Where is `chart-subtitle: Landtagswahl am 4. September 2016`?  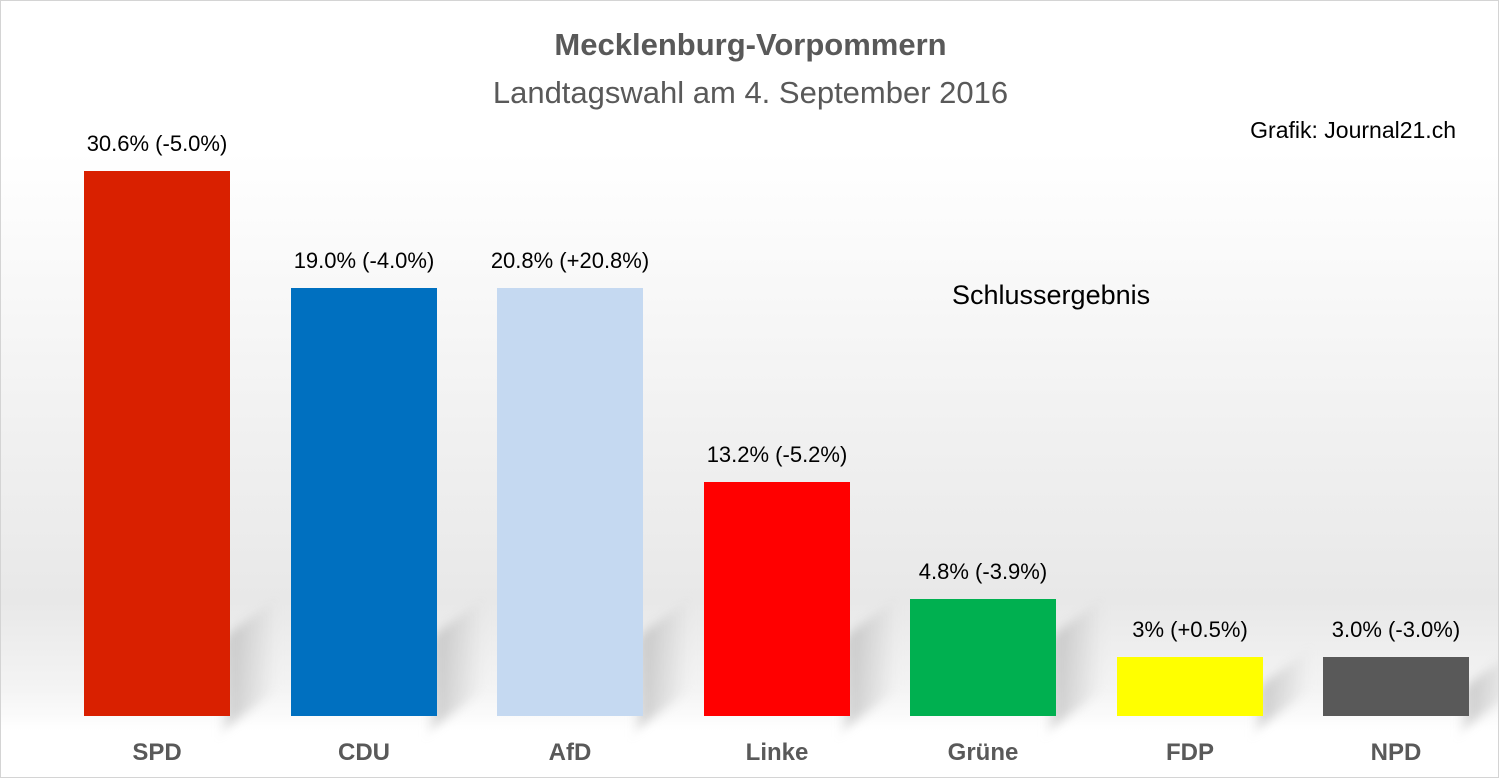
chart-subtitle: Landtagswahl am 4. September 2016 is located at coordinates (750, 92).